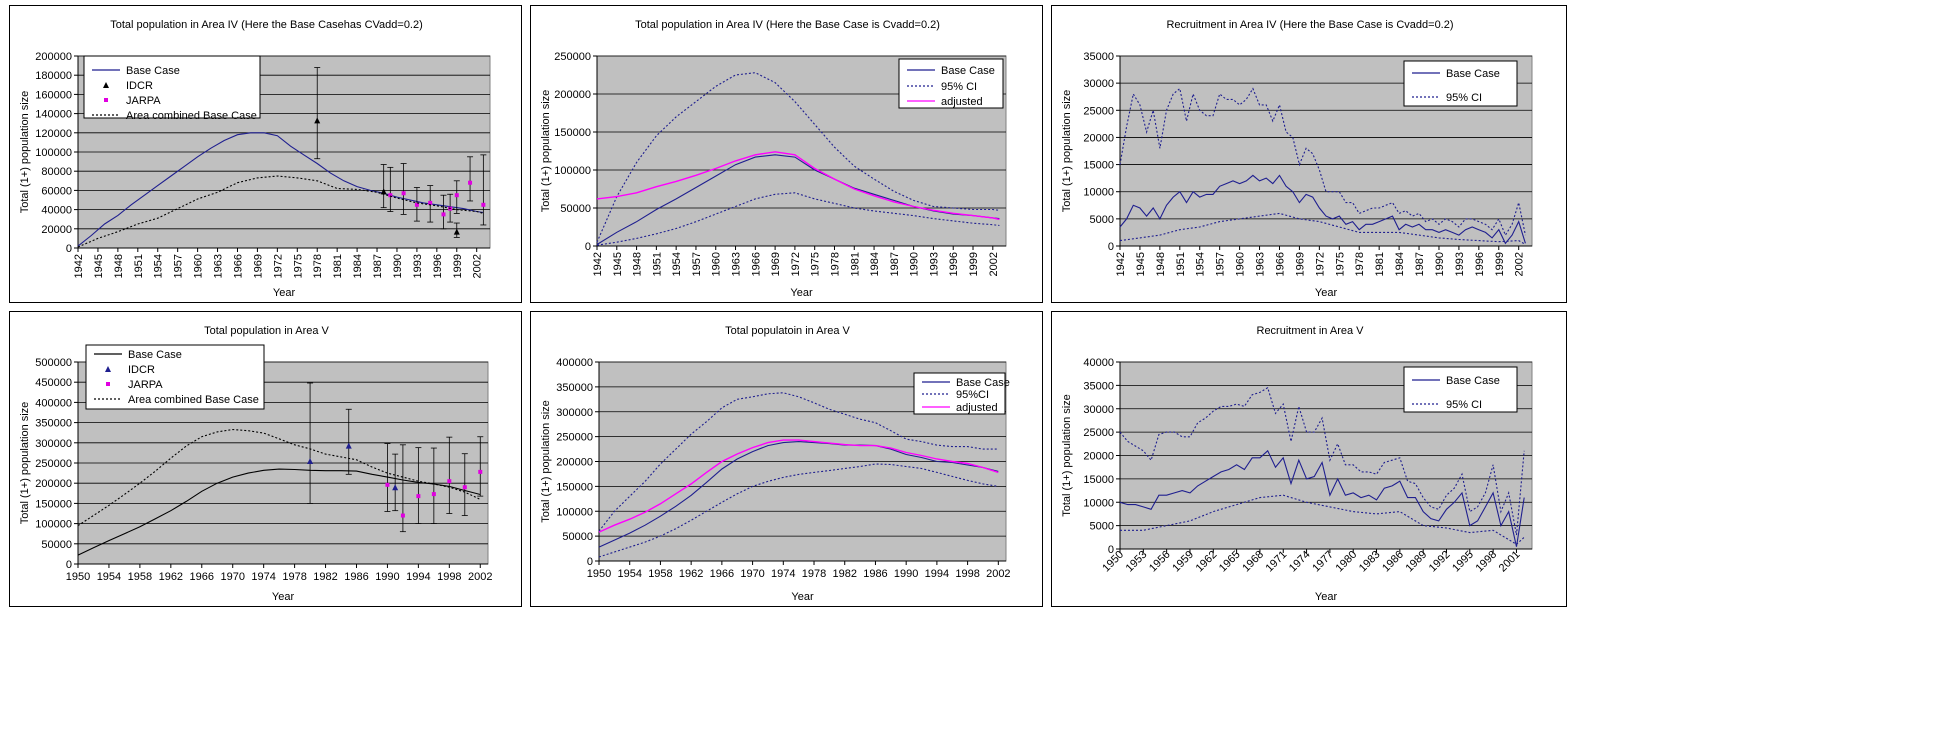  Describe the element at coordinates (1380, 264) in the screenshot. I see `x-tick-label: 1981` at that location.